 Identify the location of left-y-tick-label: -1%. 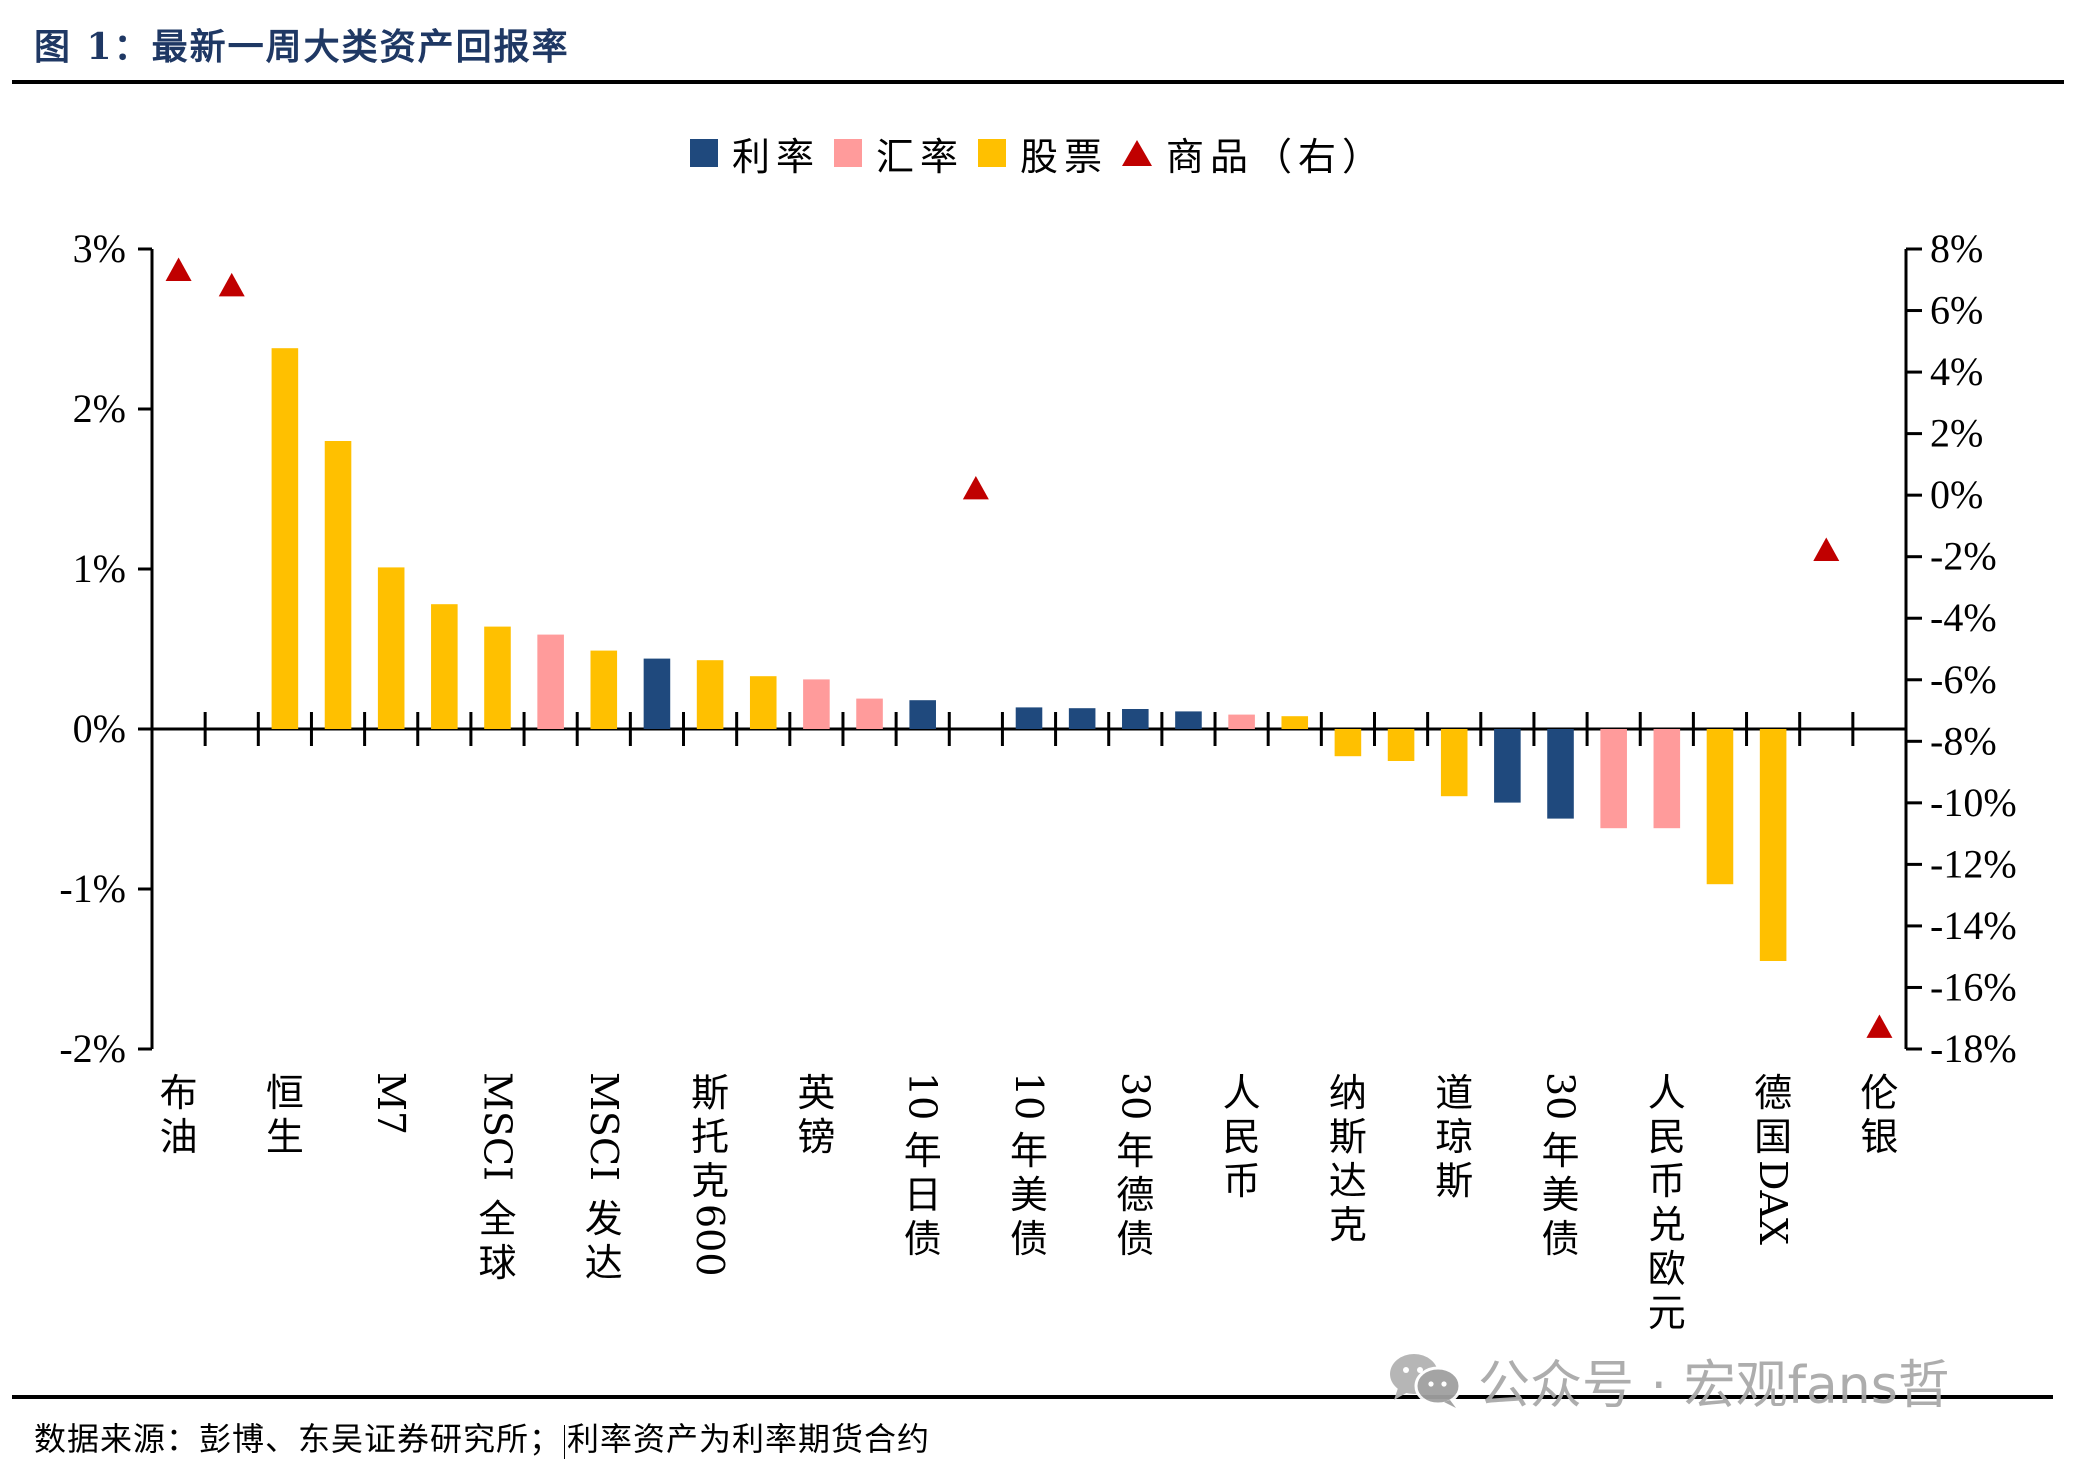
(92, 888).